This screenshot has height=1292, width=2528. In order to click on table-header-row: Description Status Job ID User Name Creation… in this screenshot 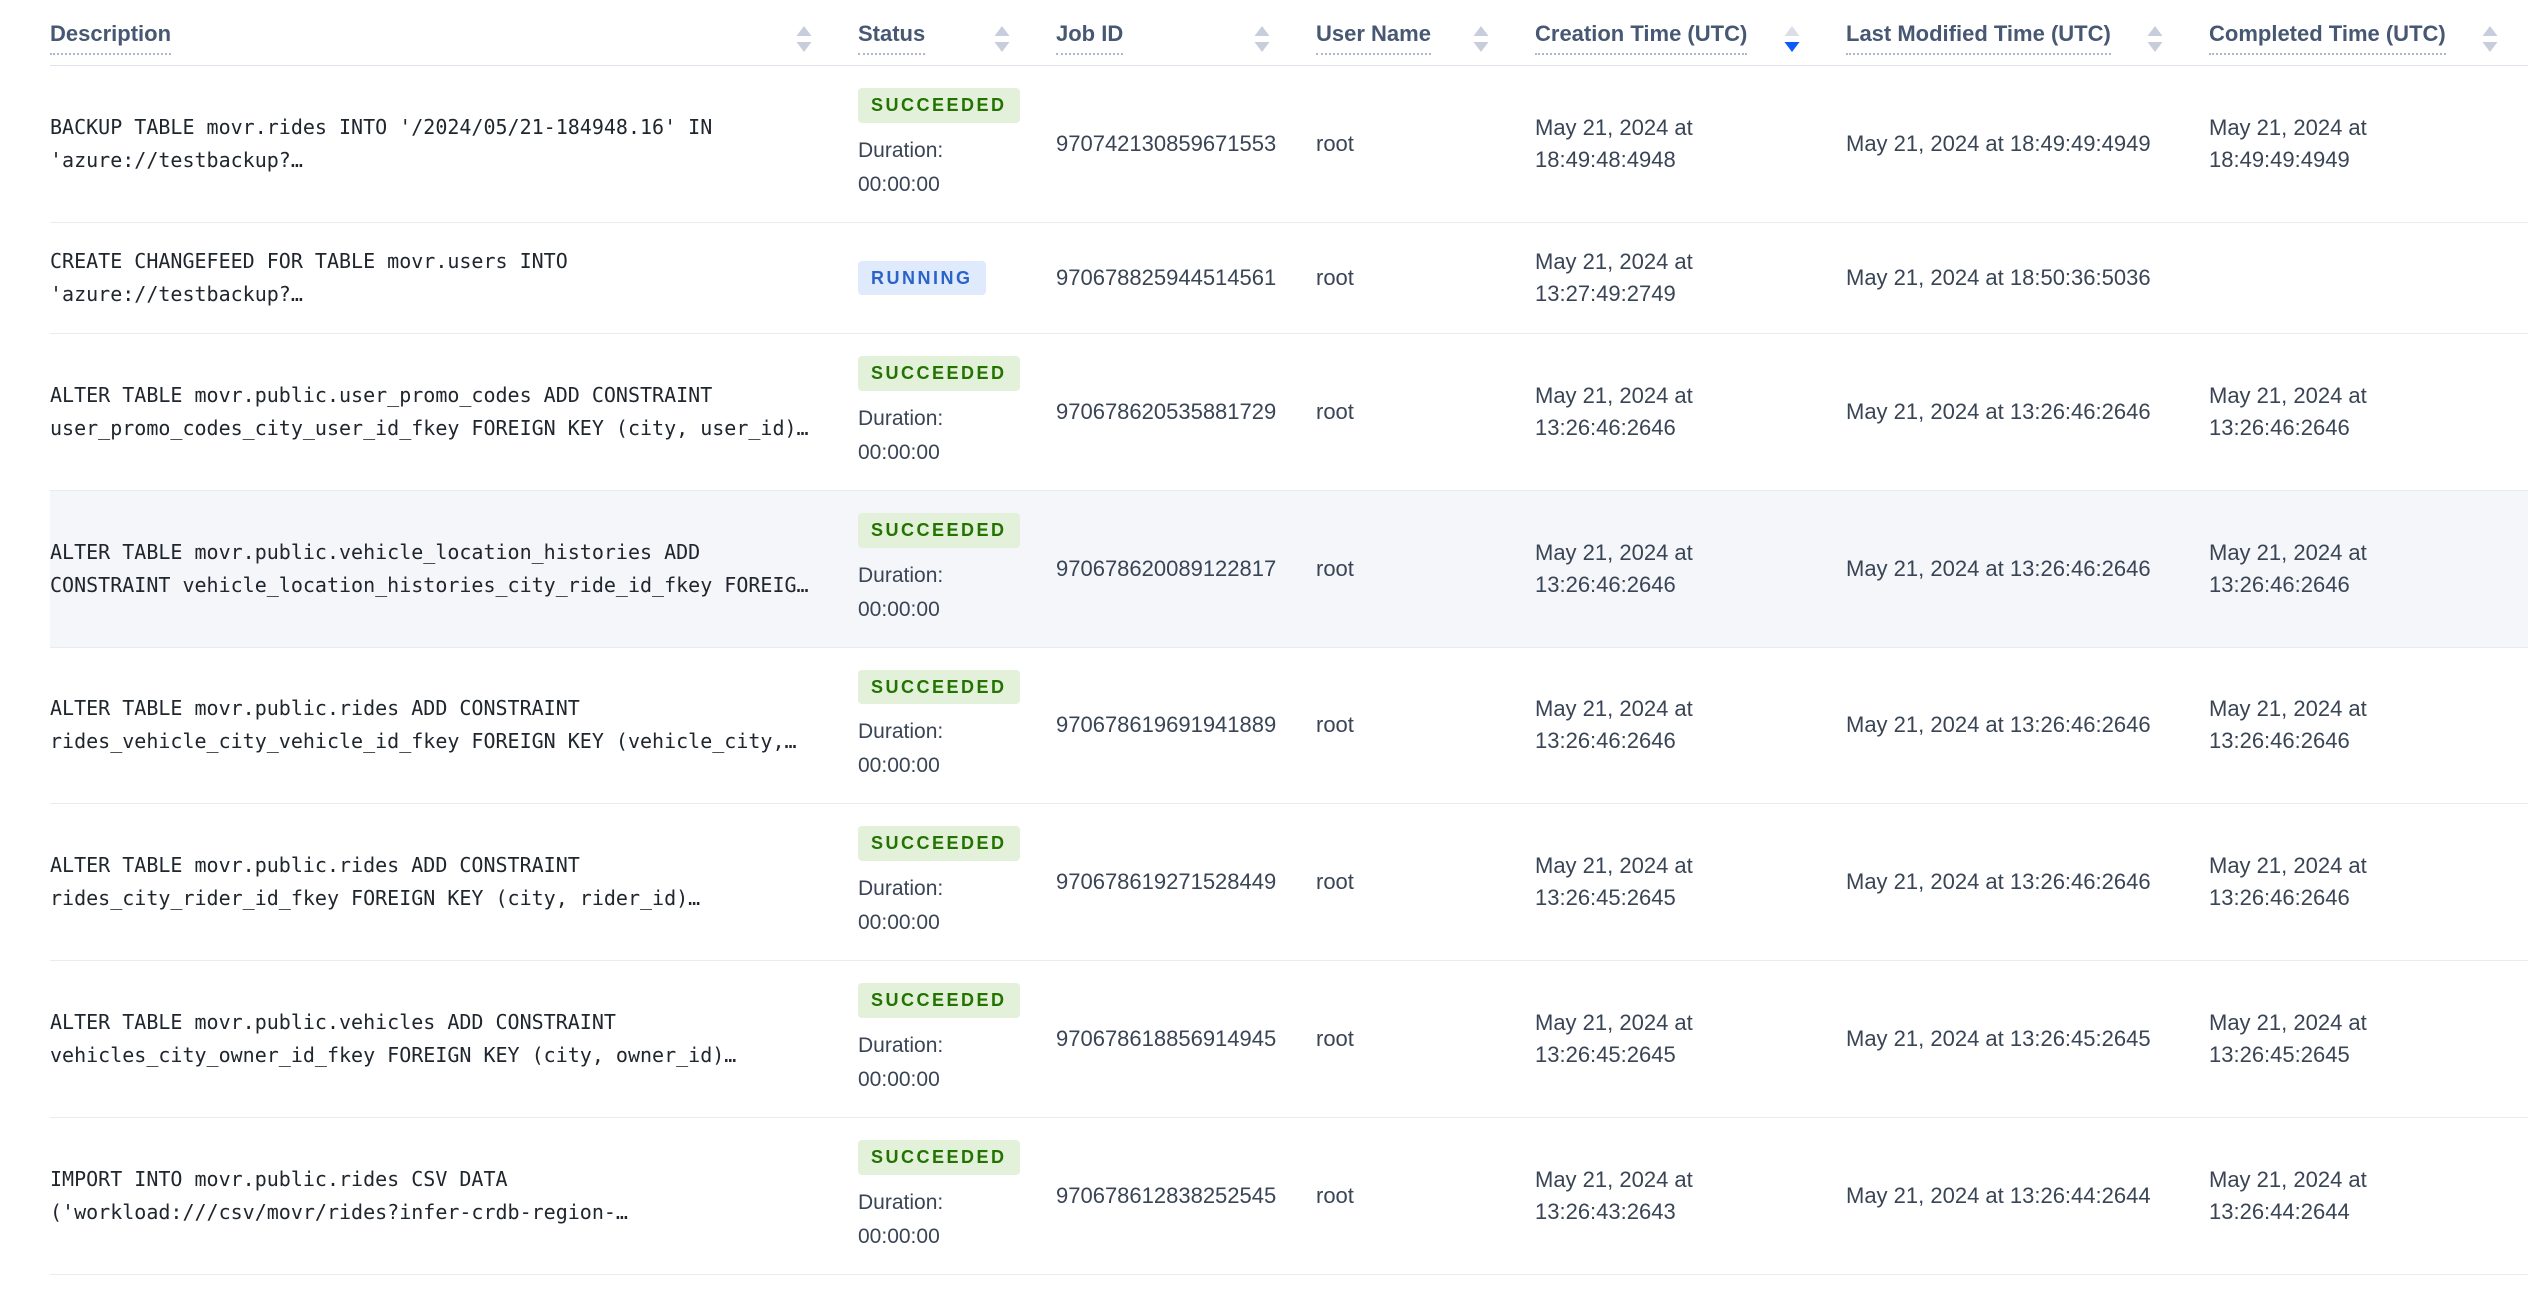, I will do `click(1289, 33)`.